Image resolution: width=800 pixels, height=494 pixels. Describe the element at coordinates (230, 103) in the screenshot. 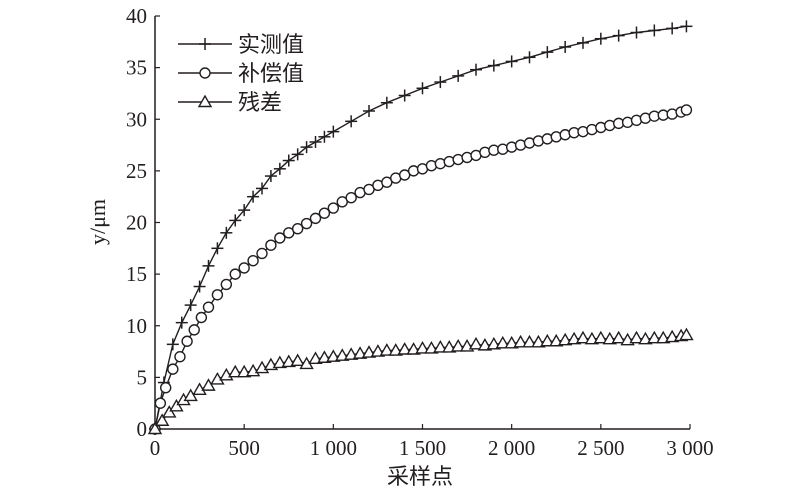

I see `legend-entry: 残差` at that location.